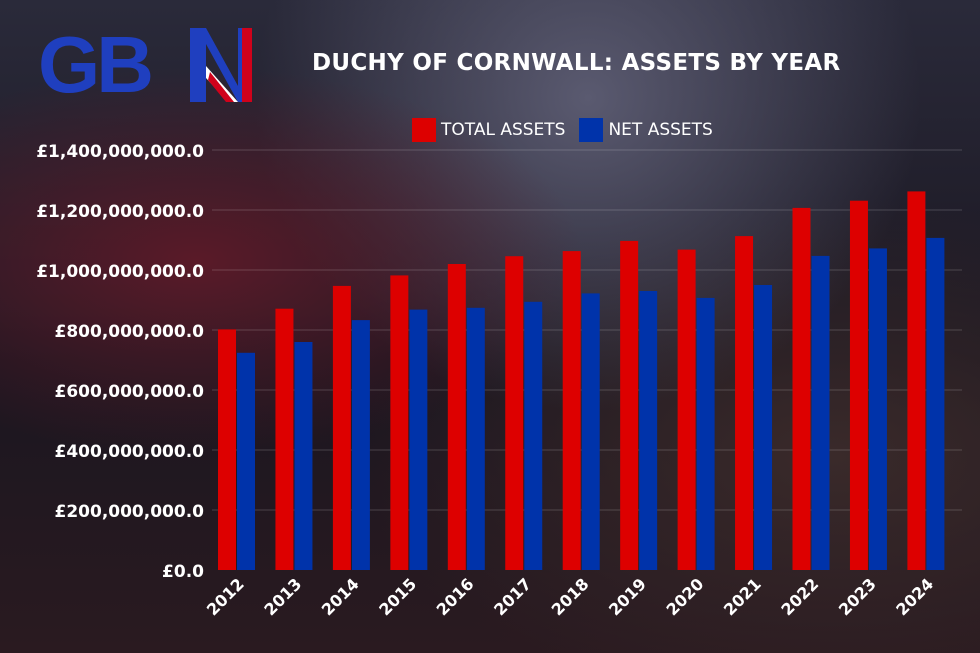 The image size is (980, 653). Describe the element at coordinates (284, 439) in the screenshot. I see `bar-total-2013` at that location.